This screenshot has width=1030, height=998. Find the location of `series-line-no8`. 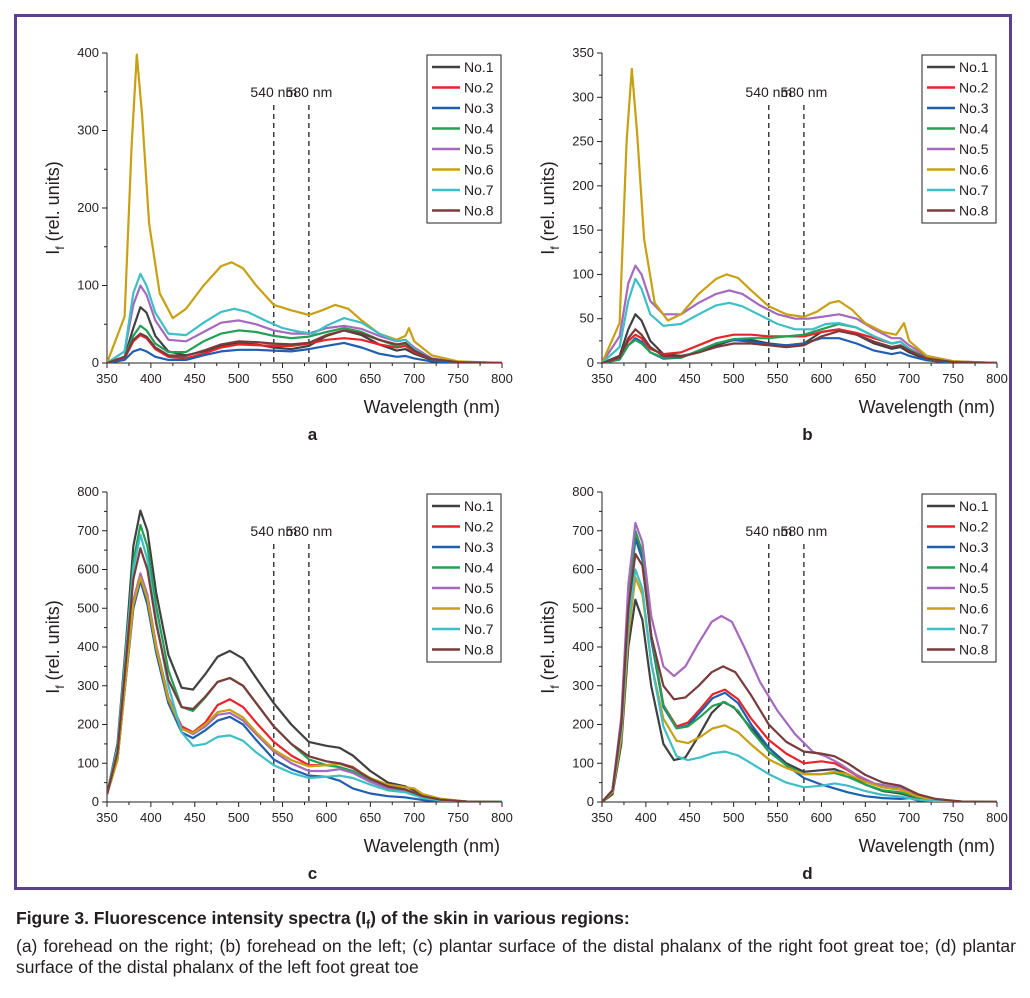

series-line-no8 is located at coordinates (304, 674).